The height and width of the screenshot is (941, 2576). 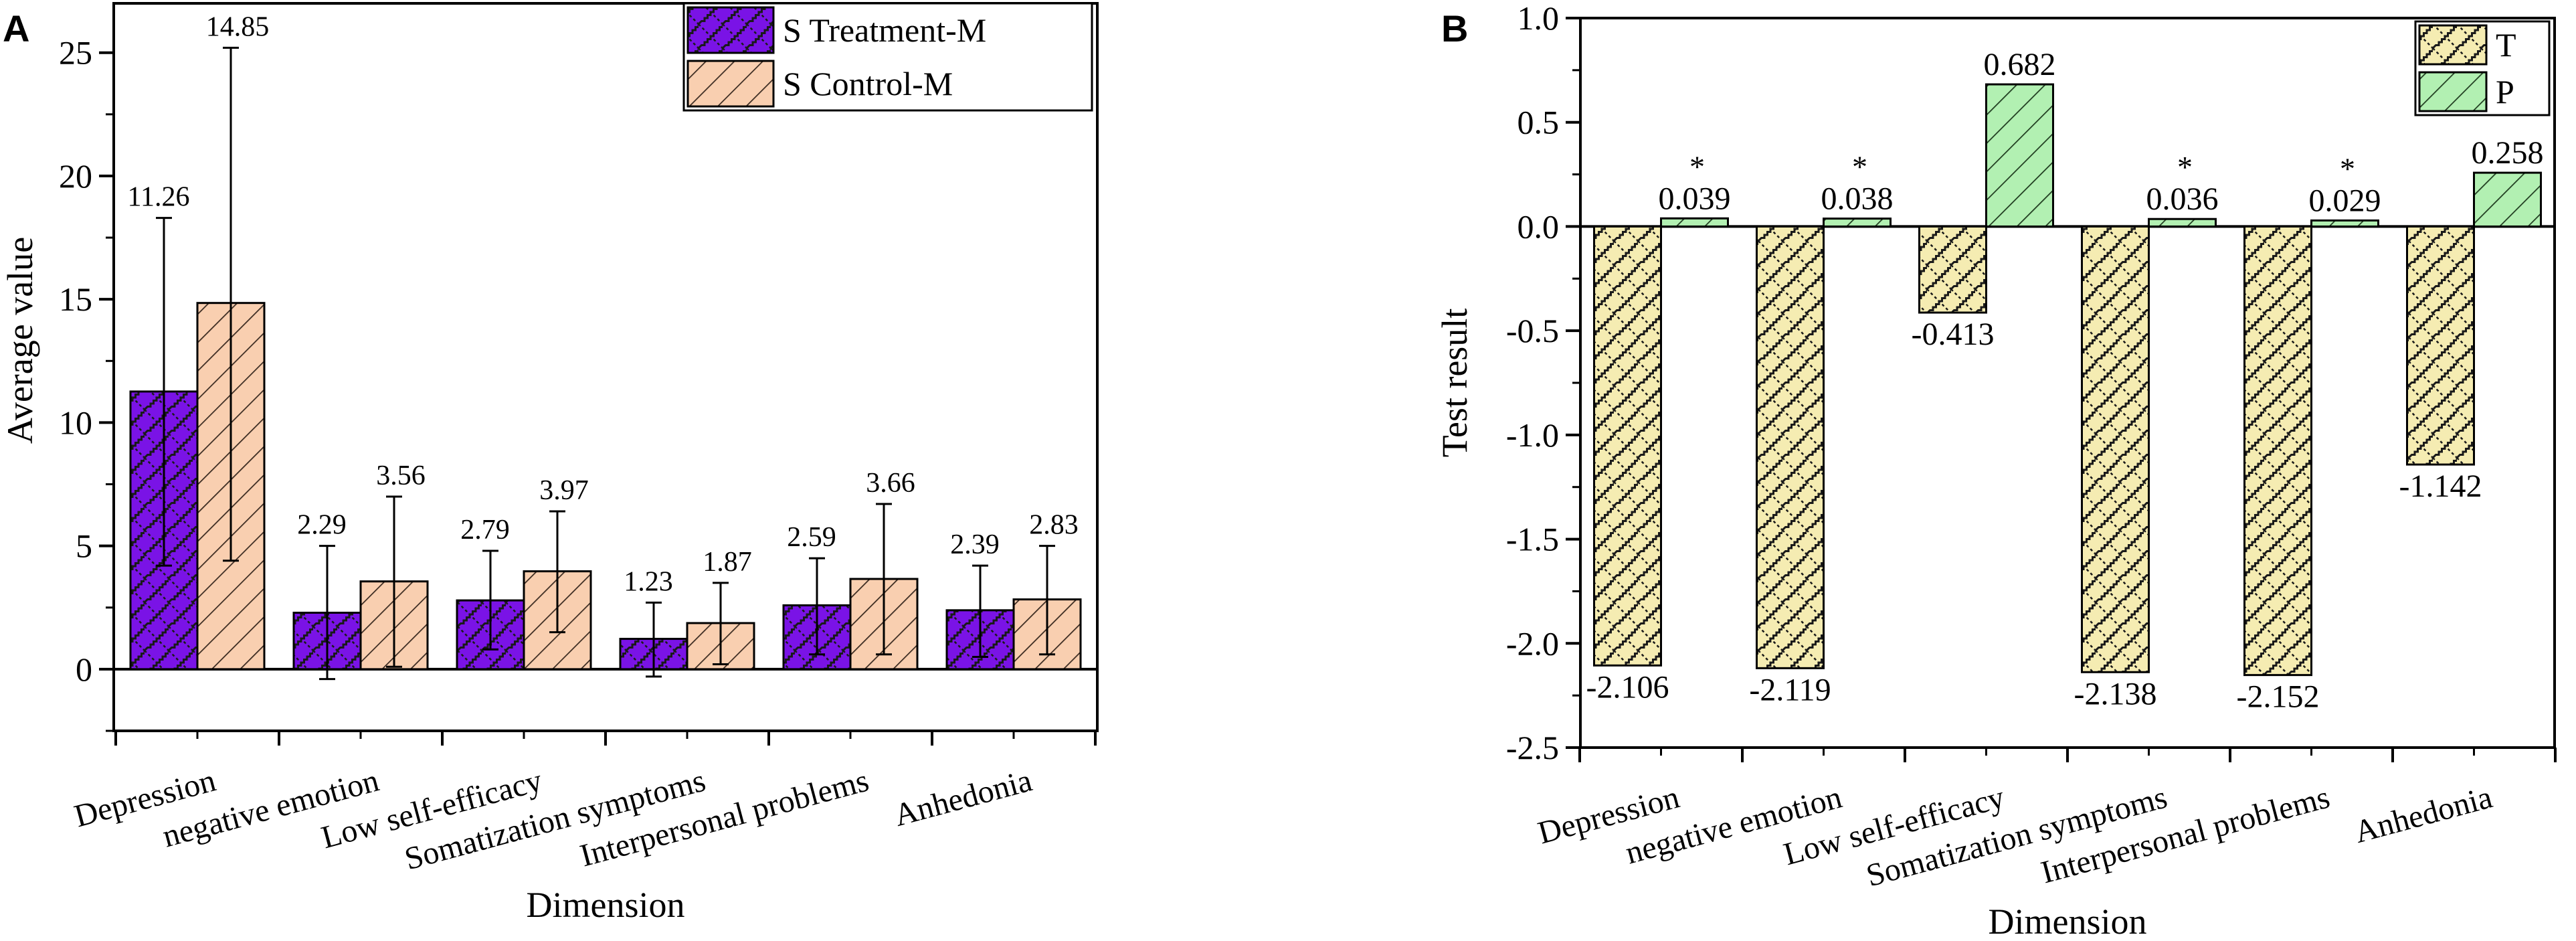 What do you see at coordinates (731, 30) in the screenshot?
I see `legend-swatch-s-treatment-m` at bounding box center [731, 30].